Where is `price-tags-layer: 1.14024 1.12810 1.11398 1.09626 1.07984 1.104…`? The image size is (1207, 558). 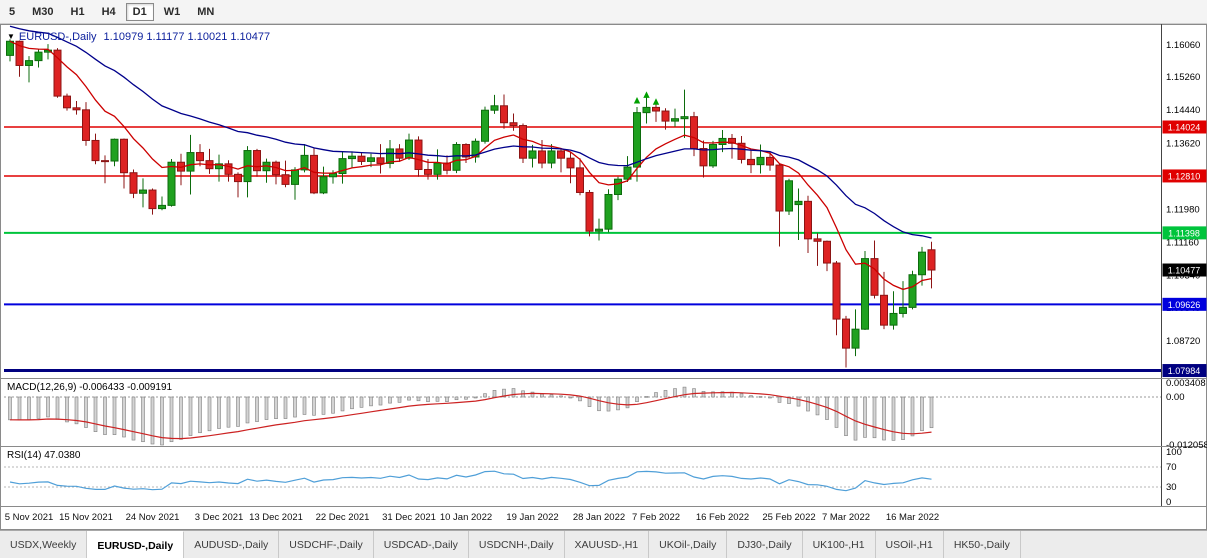 price-tags-layer: 1.14024 1.12810 1.11398 1.09626 1.07984 1.104… is located at coordinates (1184, 249).